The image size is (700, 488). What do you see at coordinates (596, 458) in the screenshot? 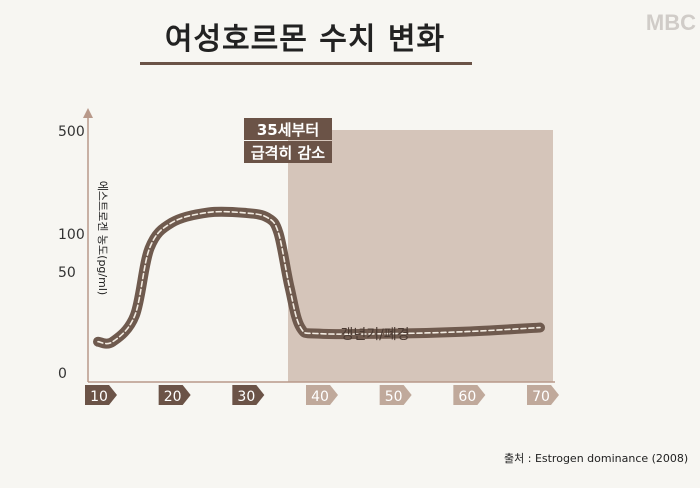
I see `source-citation: 출처 : Estrogen dominance (2008)` at bounding box center [596, 458].